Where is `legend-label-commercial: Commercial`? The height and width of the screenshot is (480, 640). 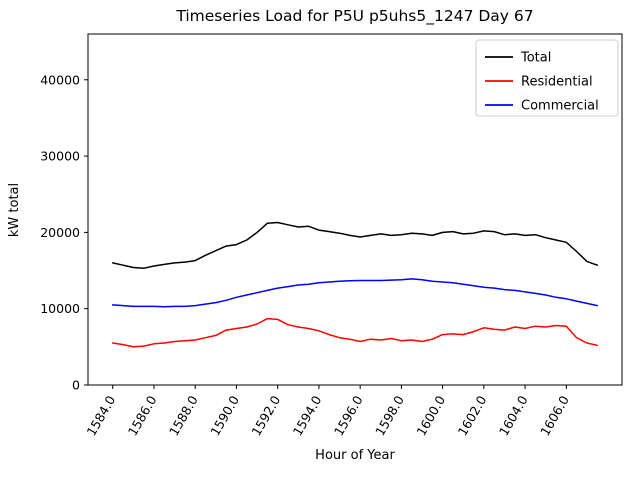
legend-label-commercial: Commercial is located at coordinates (560, 106).